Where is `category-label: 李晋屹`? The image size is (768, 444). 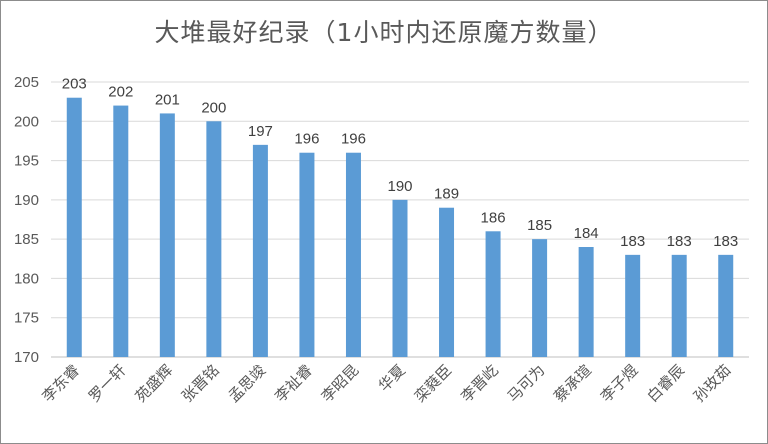 category-label: 李晋屹 is located at coordinates (479, 383).